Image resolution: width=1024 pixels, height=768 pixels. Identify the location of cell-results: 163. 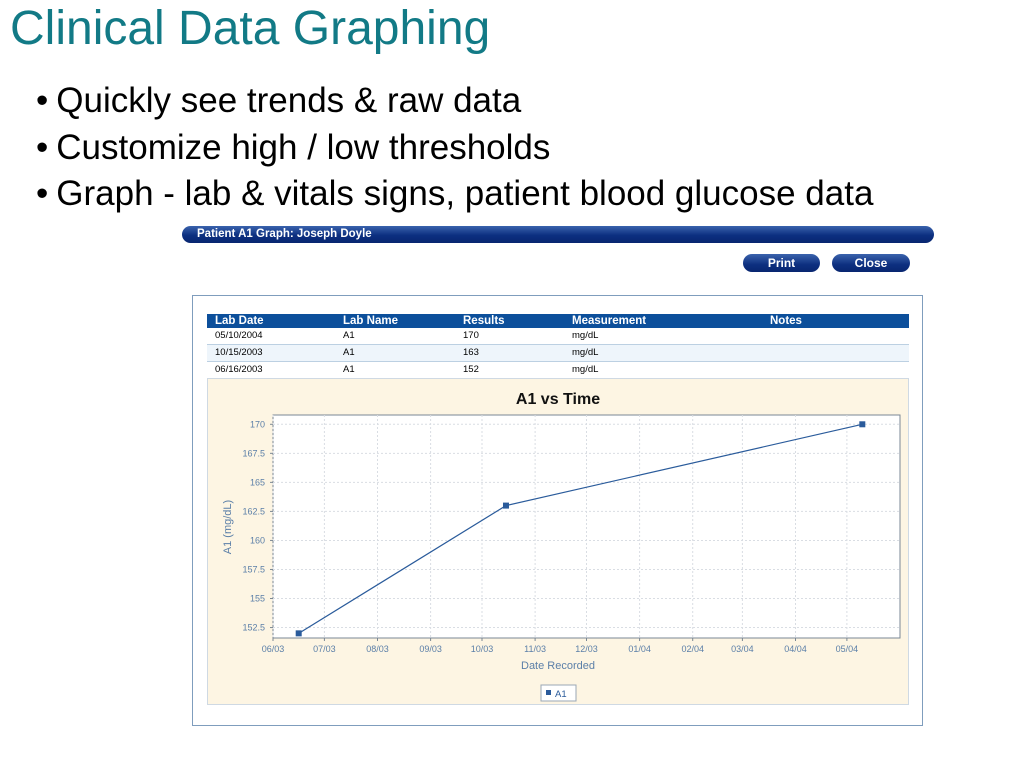
(509, 353).